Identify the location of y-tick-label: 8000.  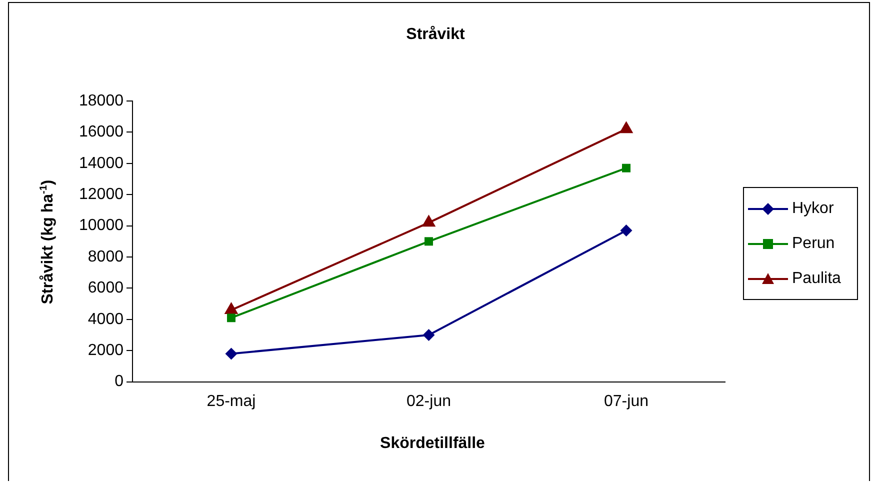
(106, 257).